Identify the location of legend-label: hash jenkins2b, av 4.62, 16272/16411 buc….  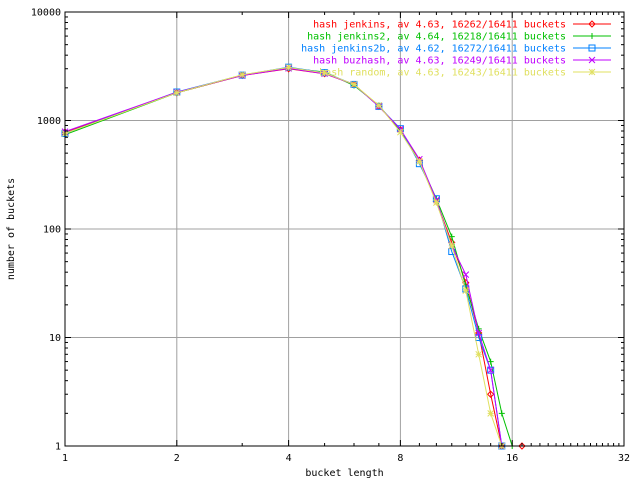
(433, 49).